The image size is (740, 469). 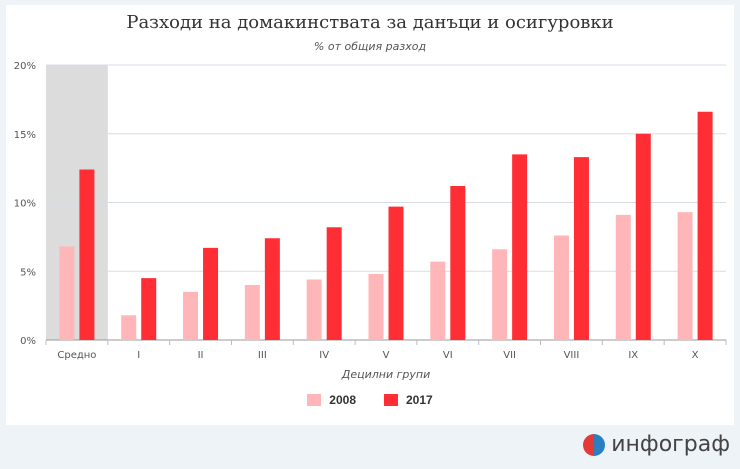 I want to click on legend-swatch-2017, so click(x=391, y=400).